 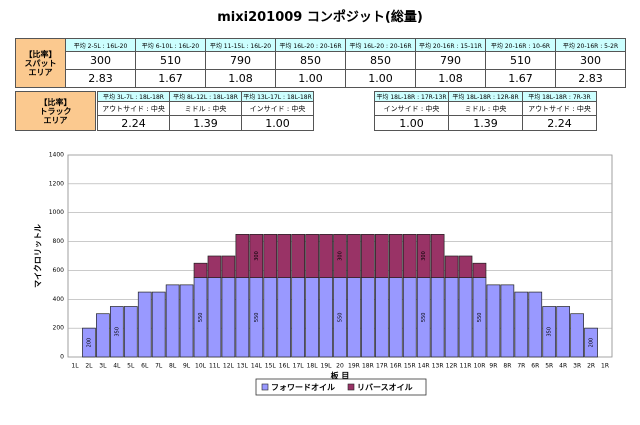 What do you see at coordinates (303, 387) in the screenshot?
I see `legend-label: フォワードオイル` at bounding box center [303, 387].